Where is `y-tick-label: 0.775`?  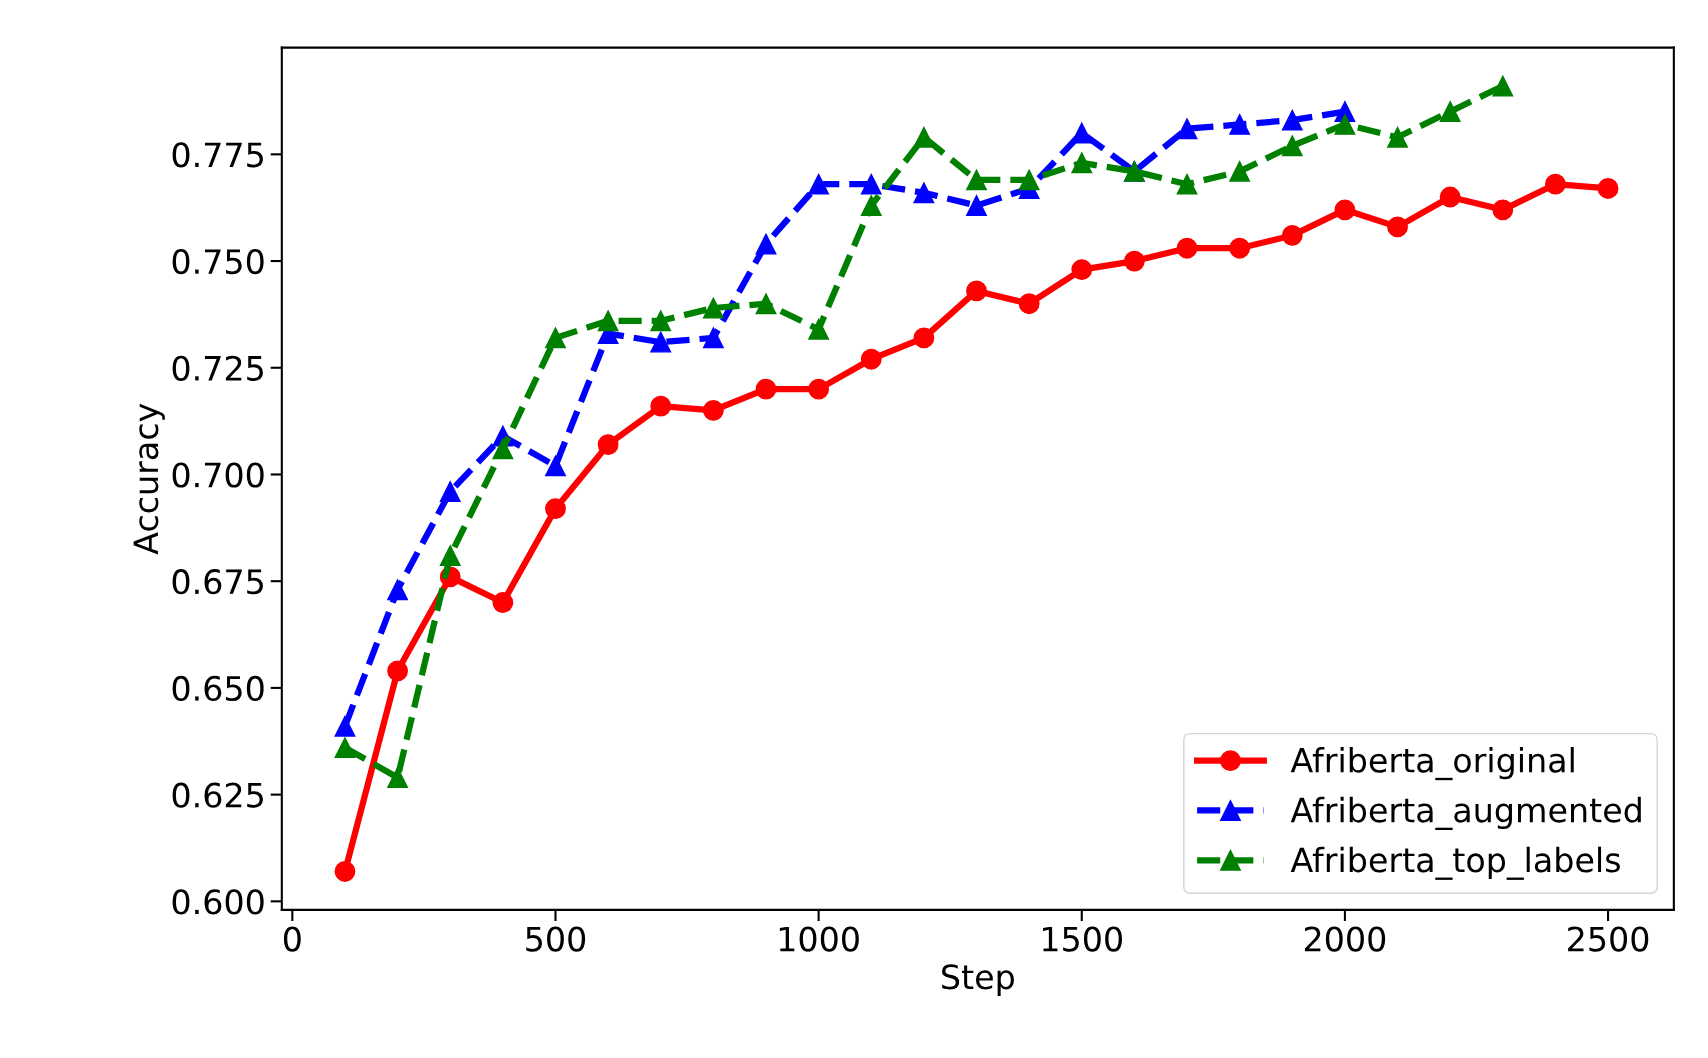
y-tick-label: 0.775 is located at coordinates (217, 155).